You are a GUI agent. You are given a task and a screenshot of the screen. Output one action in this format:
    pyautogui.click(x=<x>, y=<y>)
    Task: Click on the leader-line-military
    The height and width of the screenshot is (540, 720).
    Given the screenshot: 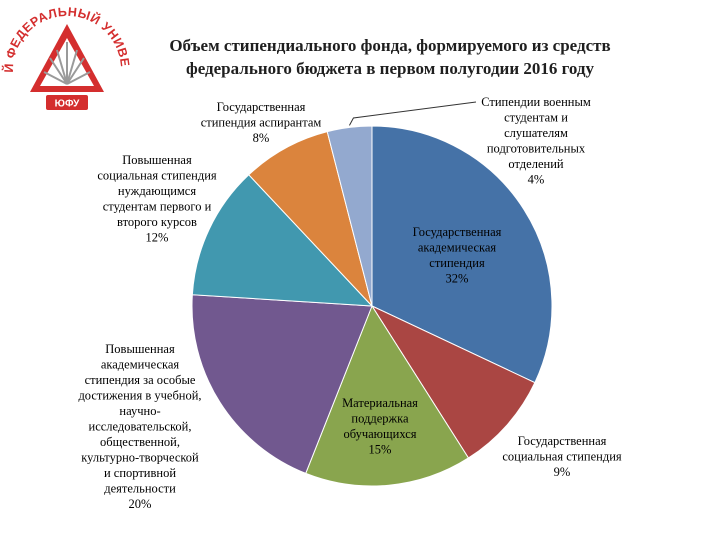 What is the action you would take?
    pyautogui.click(x=412, y=113)
    